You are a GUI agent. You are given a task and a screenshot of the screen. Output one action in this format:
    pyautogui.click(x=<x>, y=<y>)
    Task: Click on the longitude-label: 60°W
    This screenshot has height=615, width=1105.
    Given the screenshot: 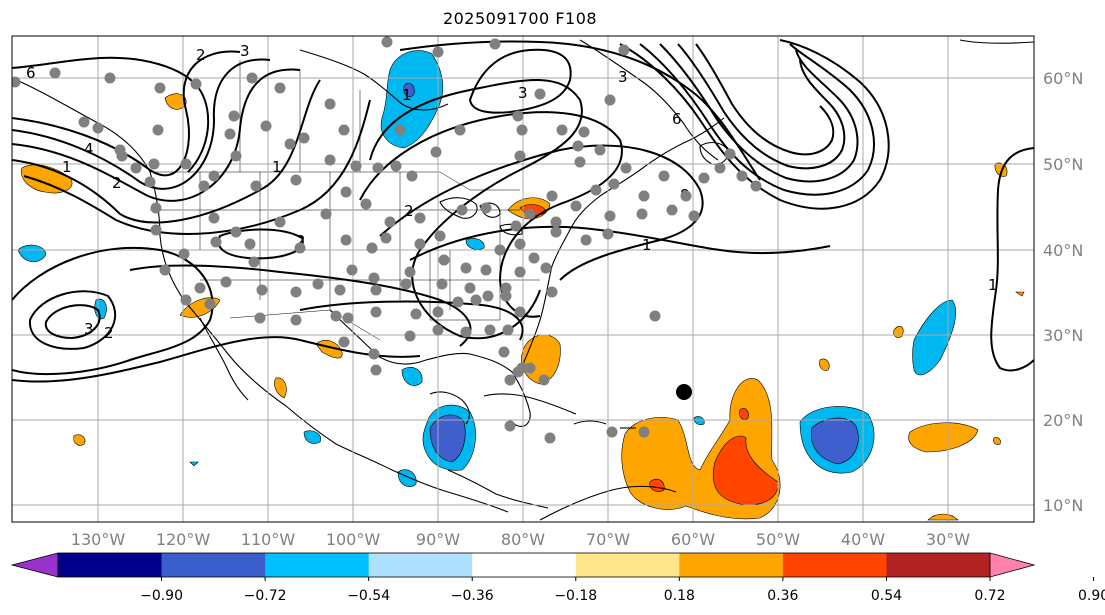 What is the action you would take?
    pyautogui.click(x=693, y=539)
    